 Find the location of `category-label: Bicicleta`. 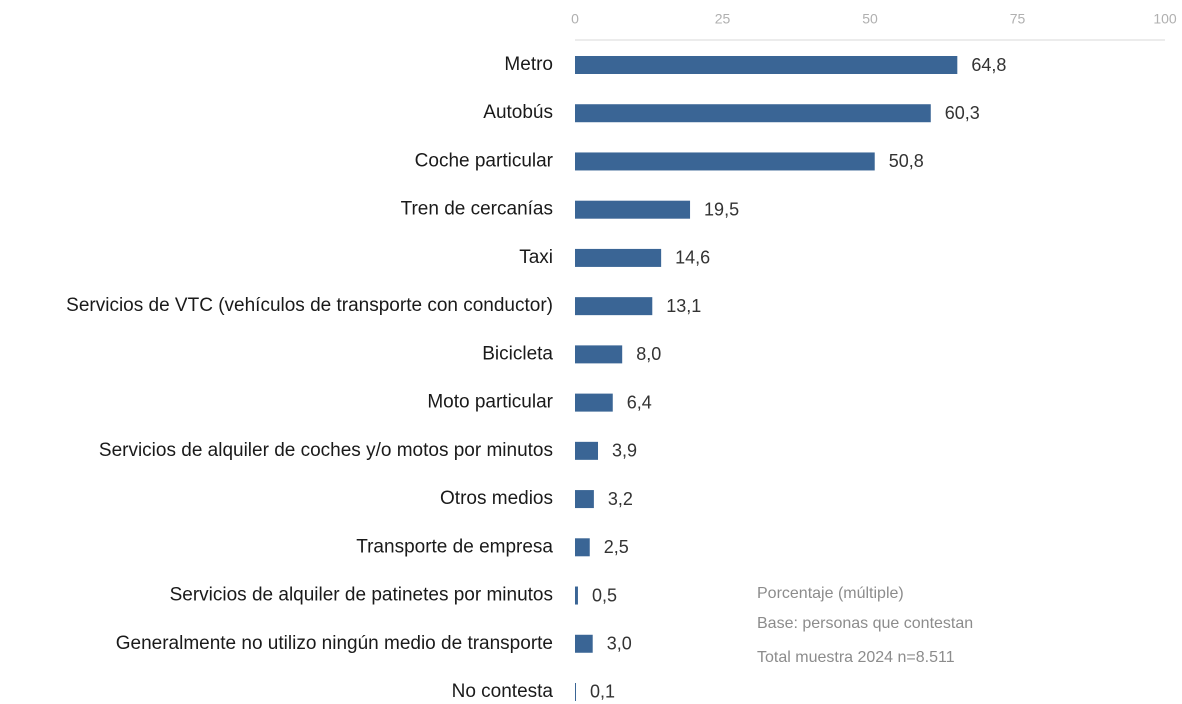

category-label: Bicicleta is located at coordinates (517, 353).